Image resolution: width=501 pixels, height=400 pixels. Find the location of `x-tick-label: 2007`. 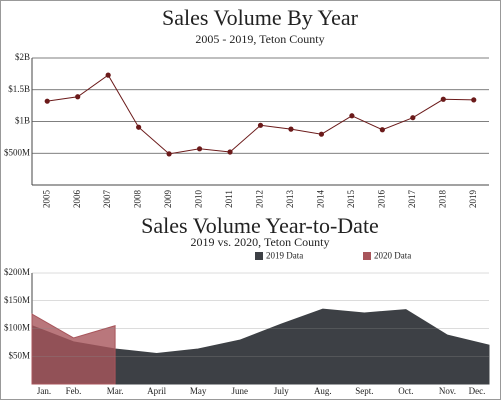

x-tick-label: 2007 is located at coordinates (107, 199).